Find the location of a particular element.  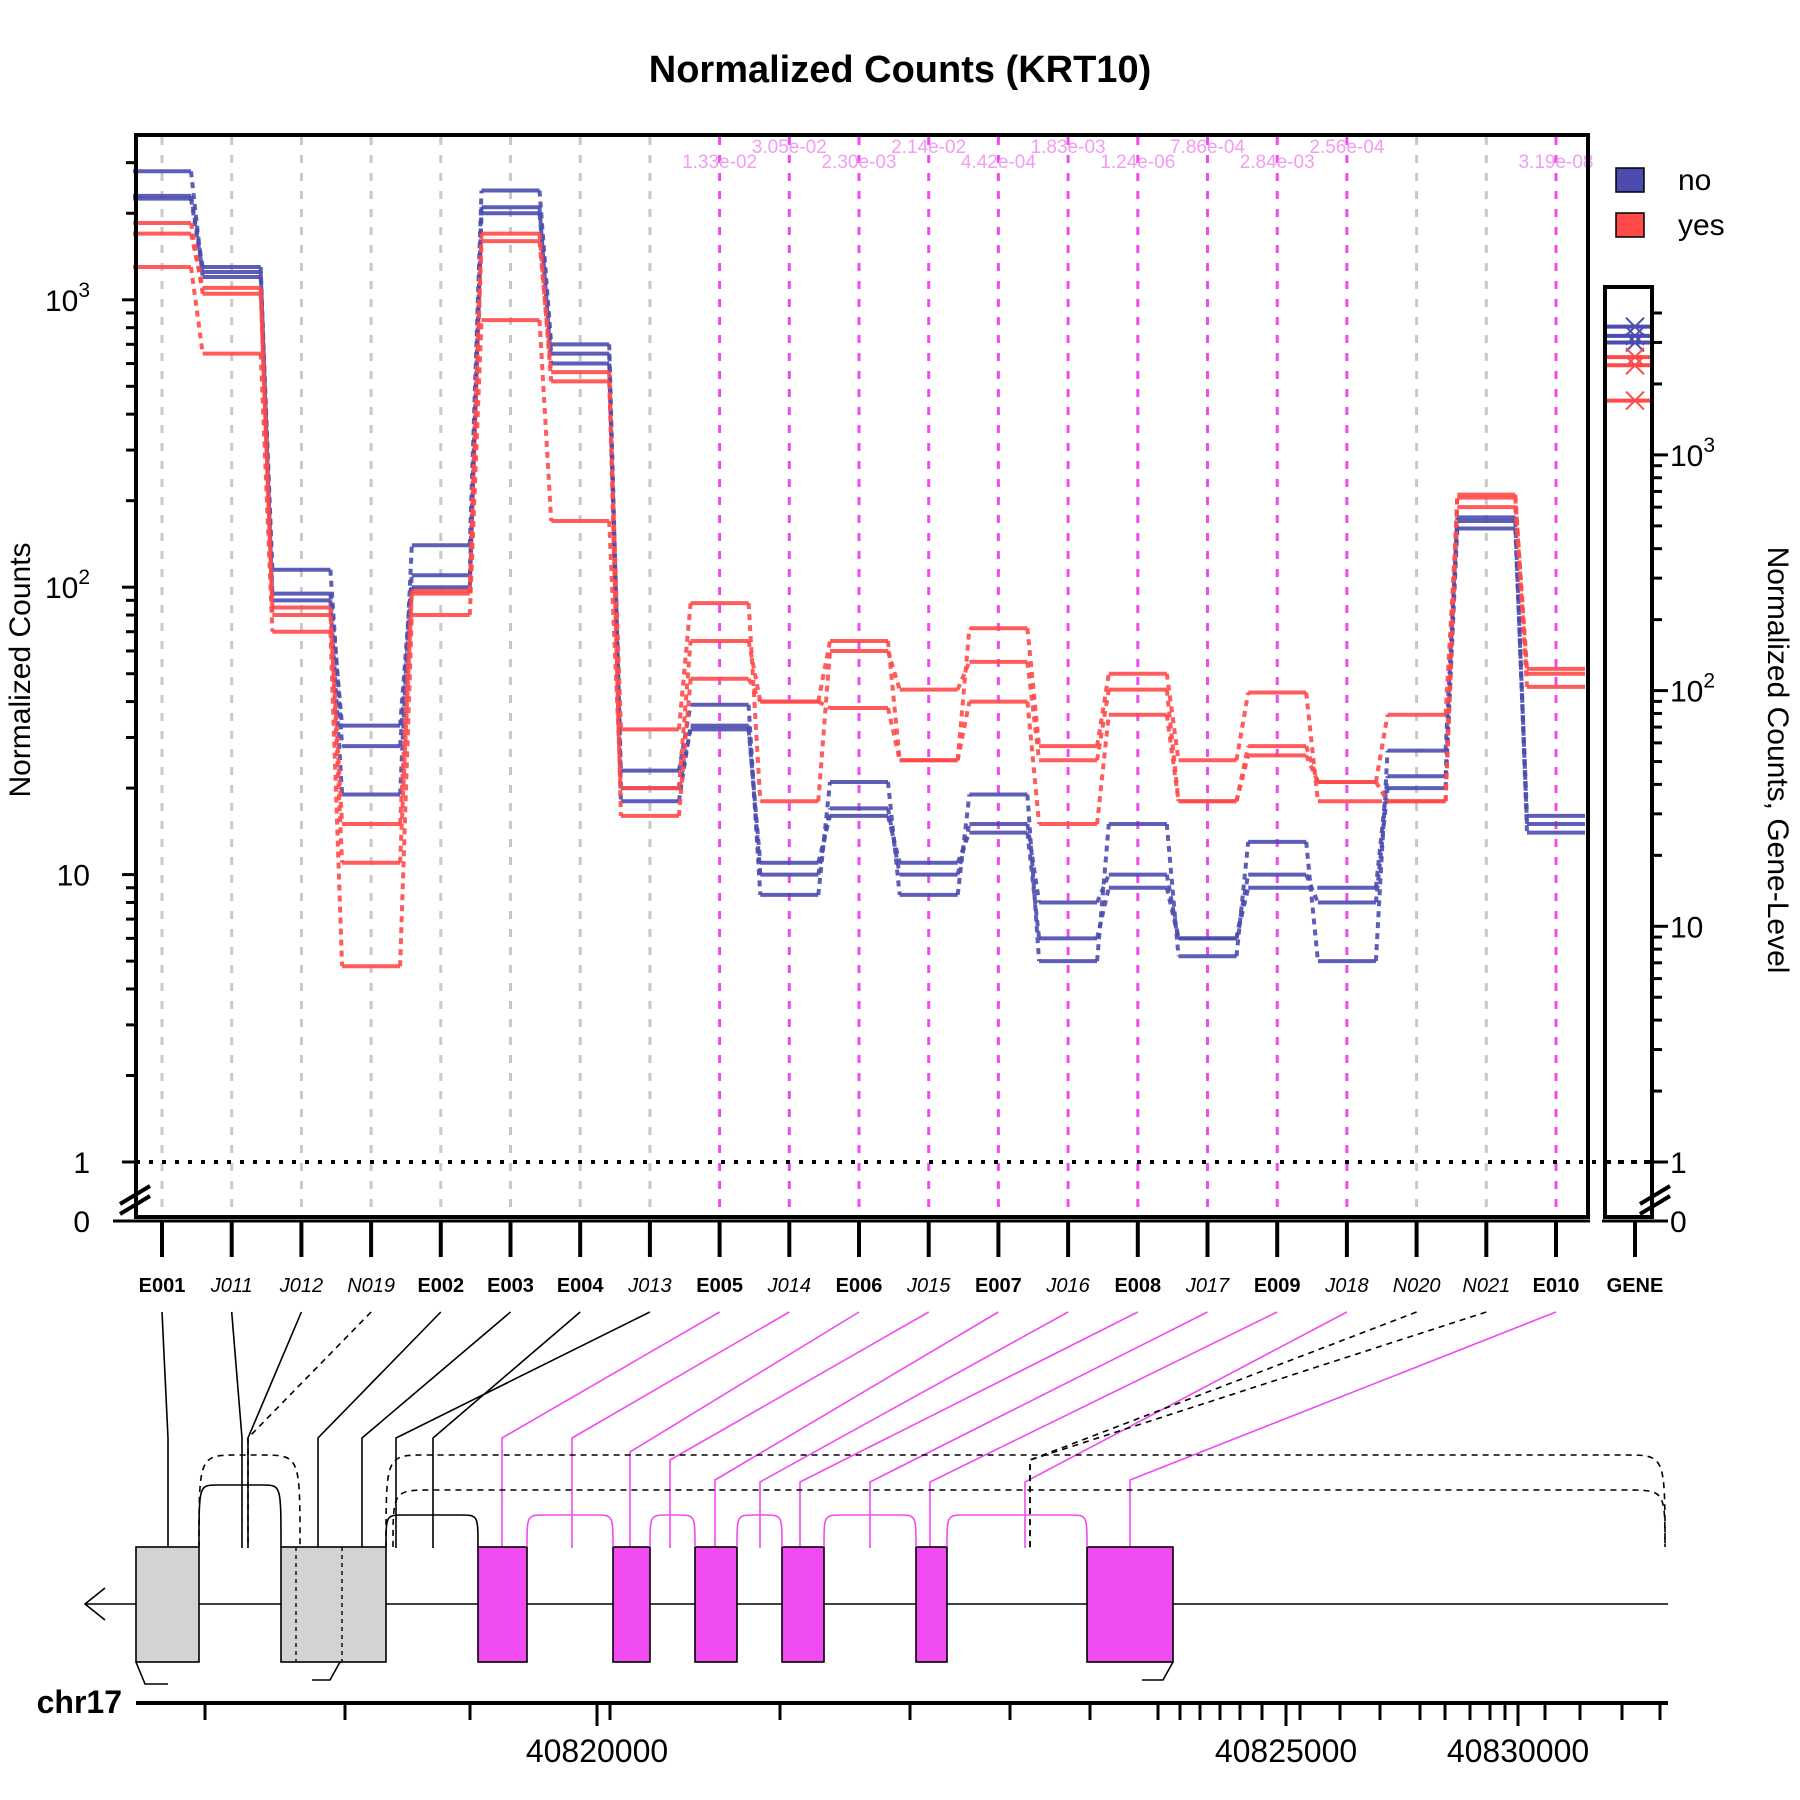

connector-e003 is located at coordinates (436, 1429).